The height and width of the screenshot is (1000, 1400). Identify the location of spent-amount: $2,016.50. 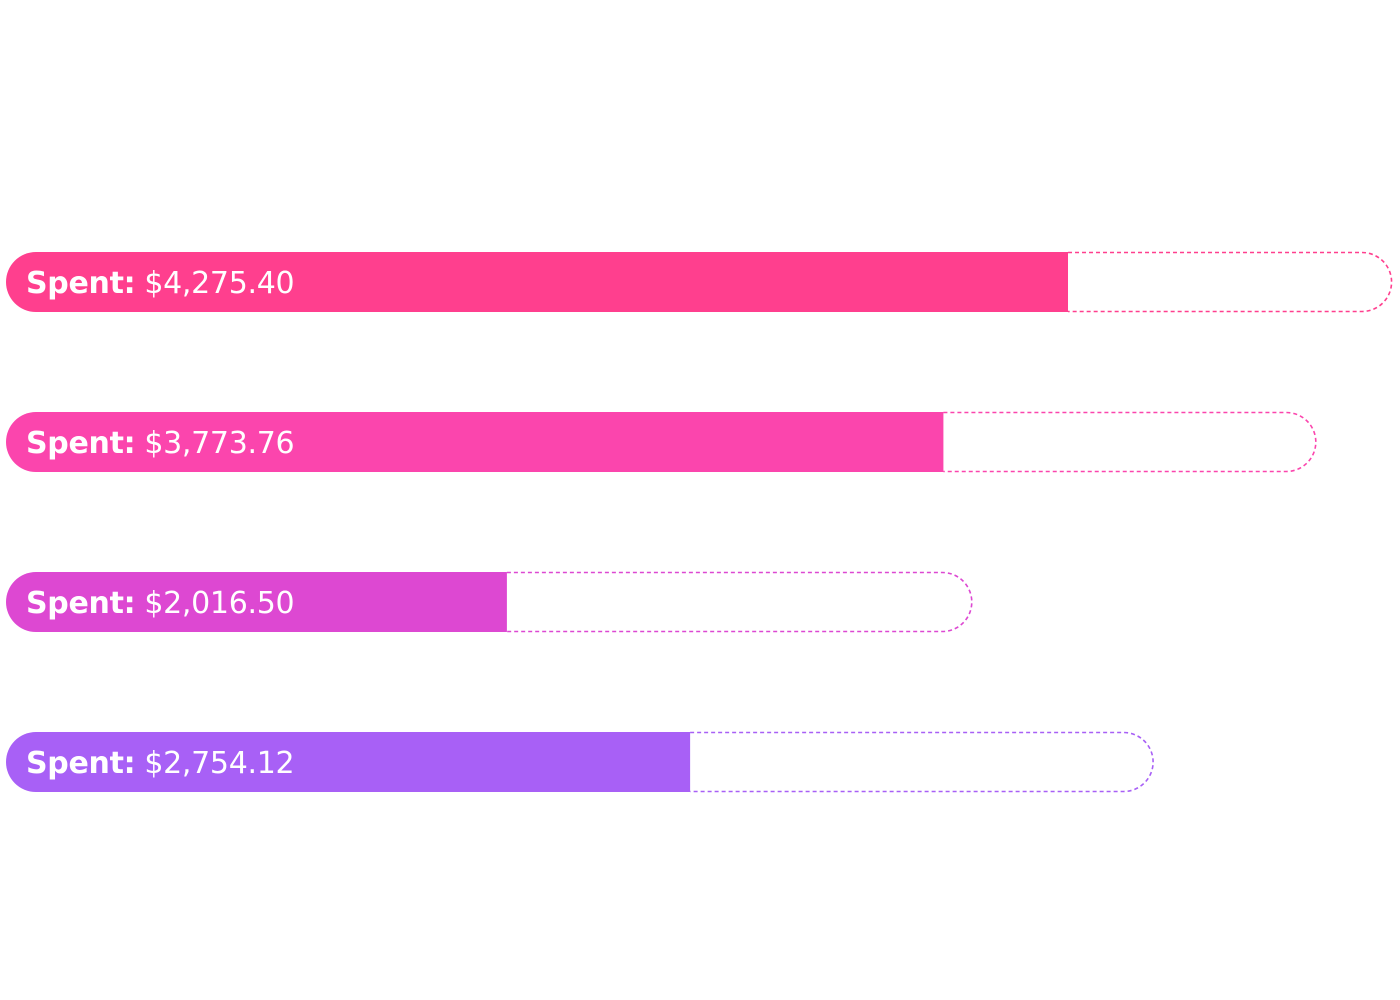
(219, 603).